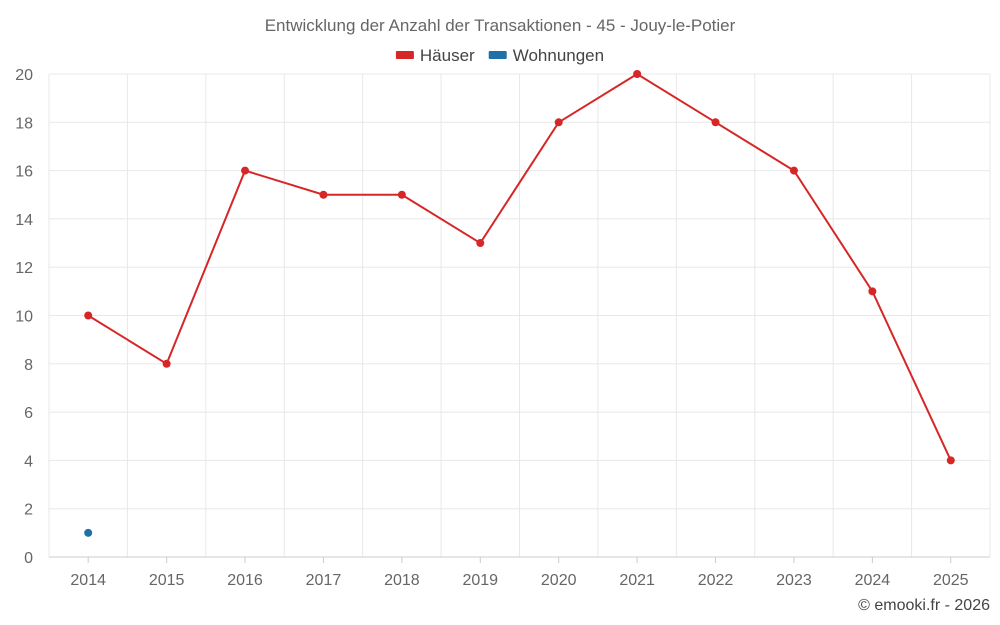 This screenshot has width=1000, height=625. I want to click on y-tick-label: 20, so click(24, 75).